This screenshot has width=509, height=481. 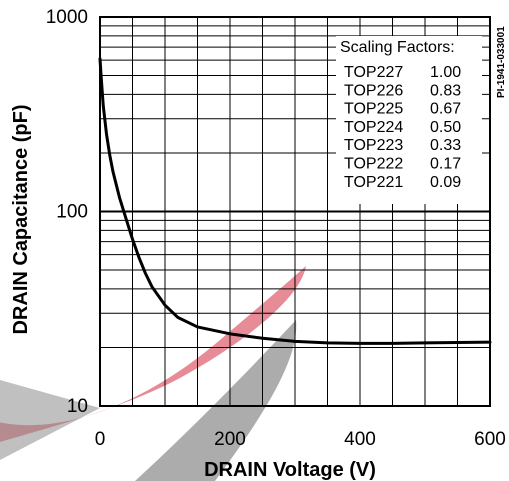 What do you see at coordinates (373, 182) in the screenshot?
I see `legend-entry-part: TOP221` at bounding box center [373, 182].